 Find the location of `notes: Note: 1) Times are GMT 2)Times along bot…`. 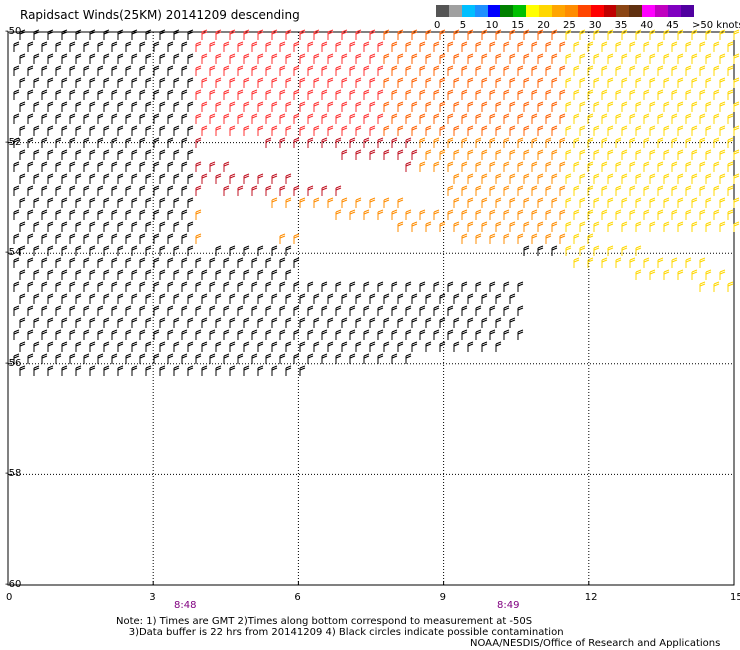

notes: Note: 1) Times are GMT 2)Times along bot… is located at coordinates (340, 627).